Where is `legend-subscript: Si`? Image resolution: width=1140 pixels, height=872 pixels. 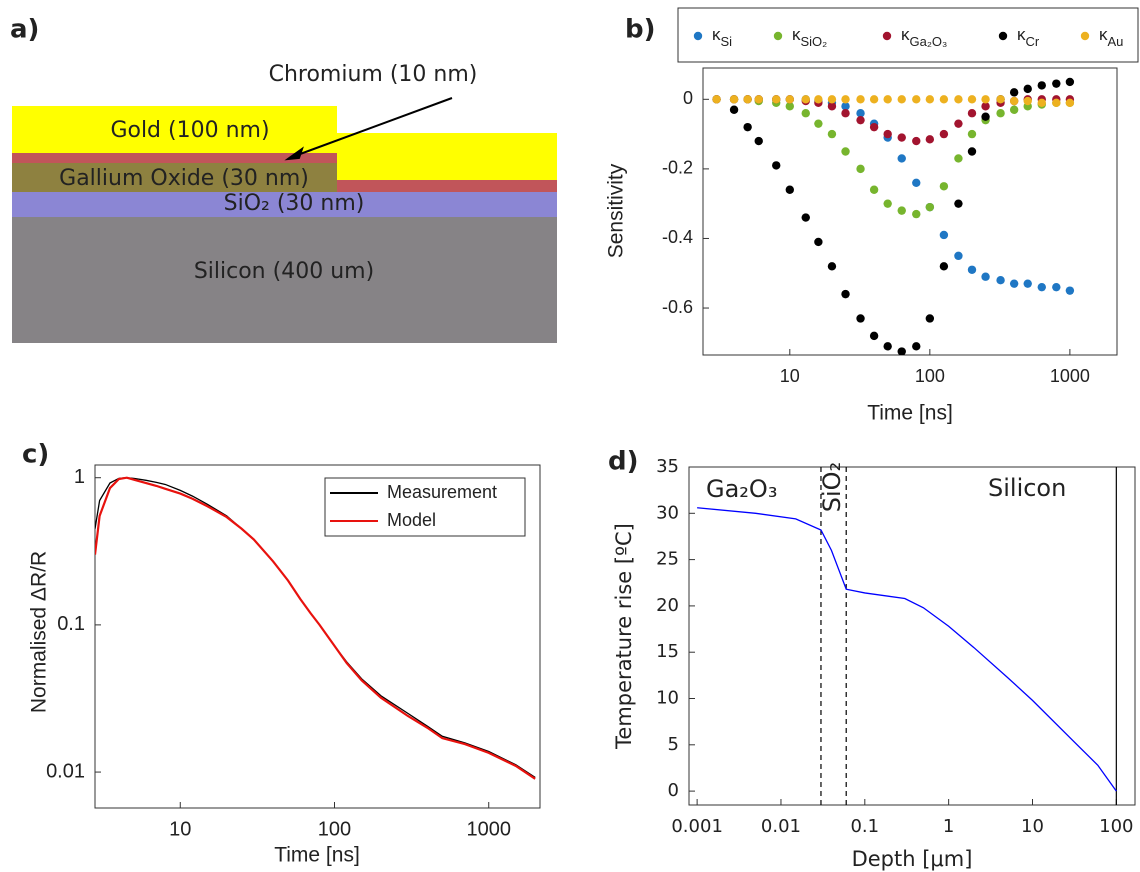 legend-subscript: Si is located at coordinates (727, 41).